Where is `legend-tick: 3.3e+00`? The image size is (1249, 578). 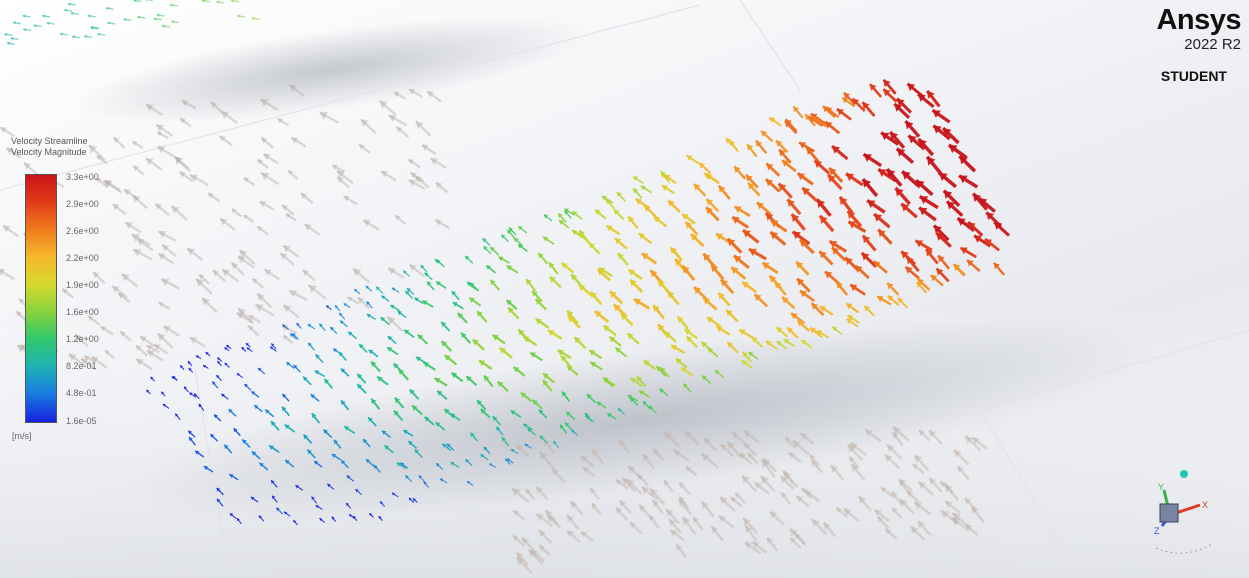
legend-tick: 3.3e+00 is located at coordinates (82, 177).